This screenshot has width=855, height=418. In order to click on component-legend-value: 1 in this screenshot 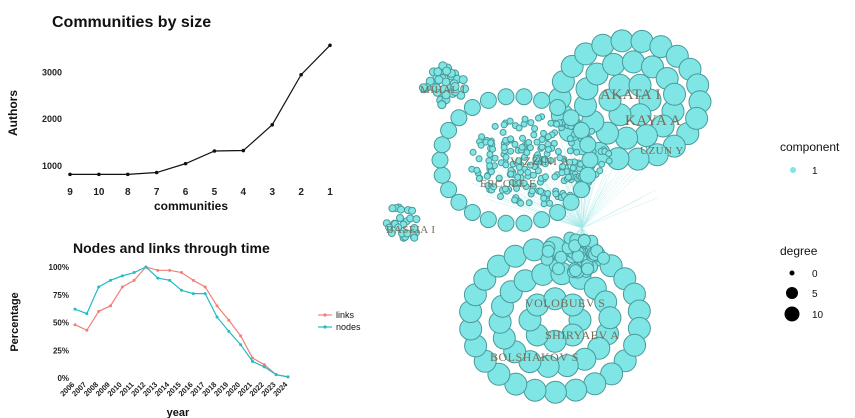, I will do `click(815, 171)`.